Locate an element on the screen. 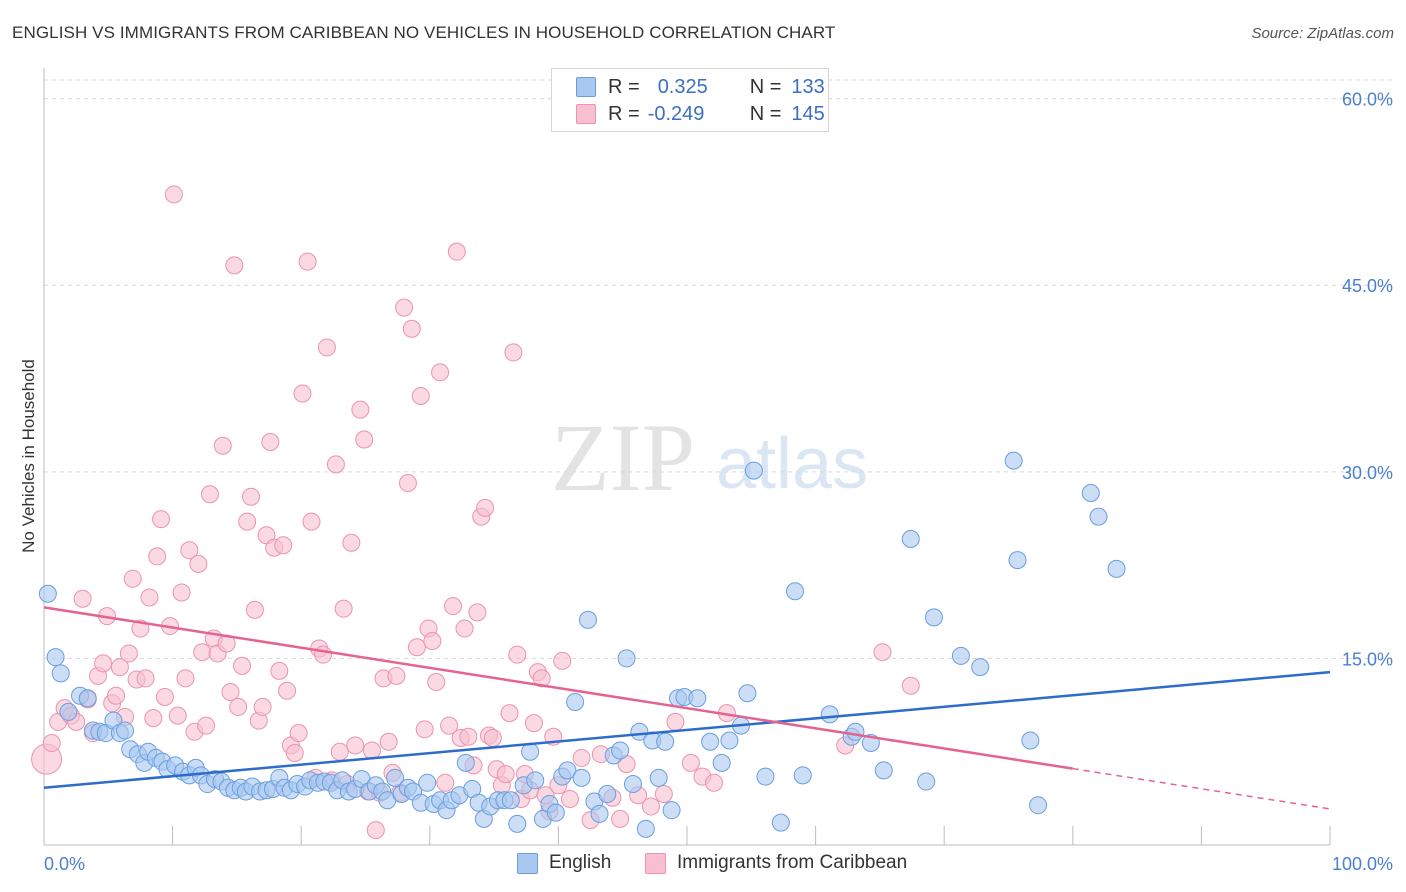 The height and width of the screenshot is (892, 1406). legend-label-caribbean: Immigrants from Caribbean is located at coordinates (792, 862).